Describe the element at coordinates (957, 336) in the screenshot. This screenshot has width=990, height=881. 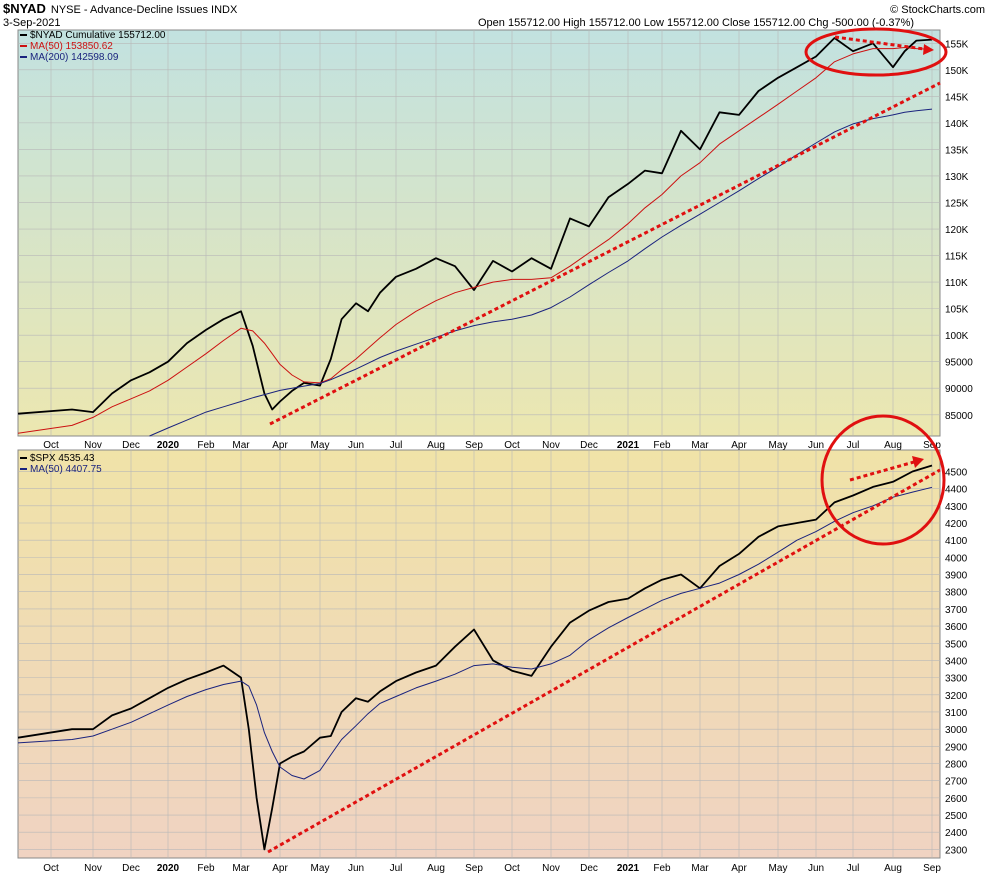
I see `y-tick-label: 100K` at that location.